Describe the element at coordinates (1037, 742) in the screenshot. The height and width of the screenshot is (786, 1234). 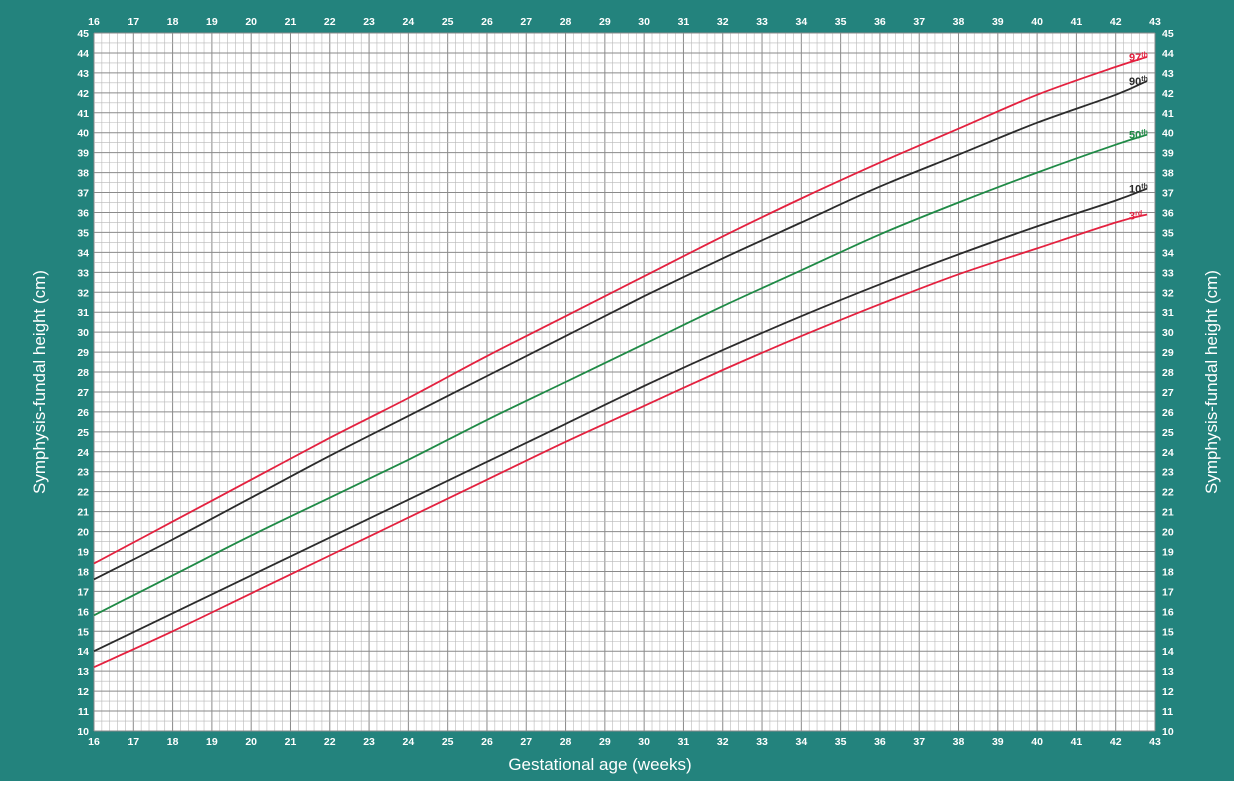
I see `x-tick-label-bottom: 40` at that location.